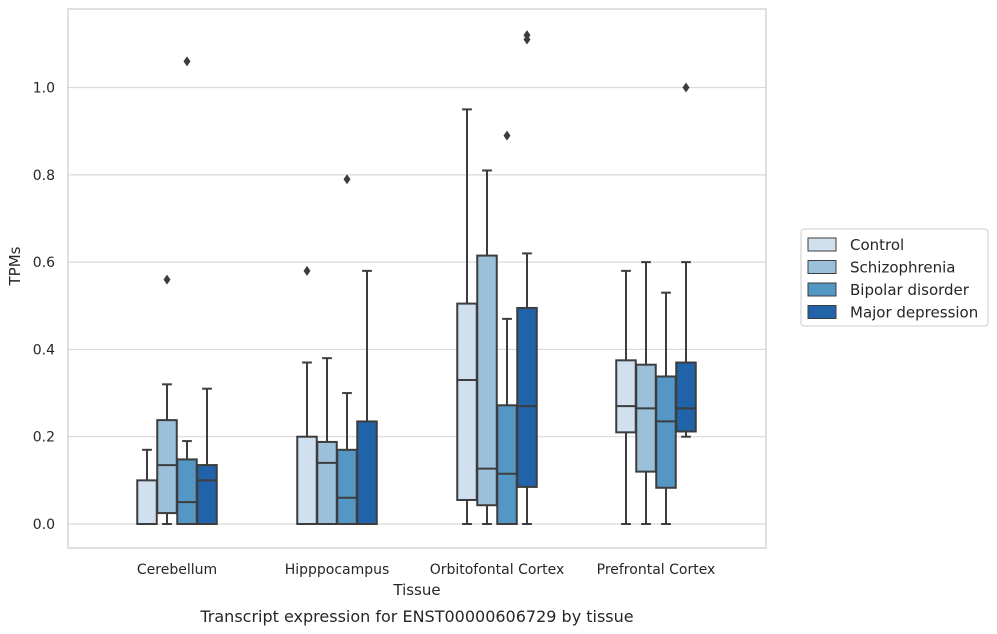  I want to click on legend-label: Control, so click(877, 245).